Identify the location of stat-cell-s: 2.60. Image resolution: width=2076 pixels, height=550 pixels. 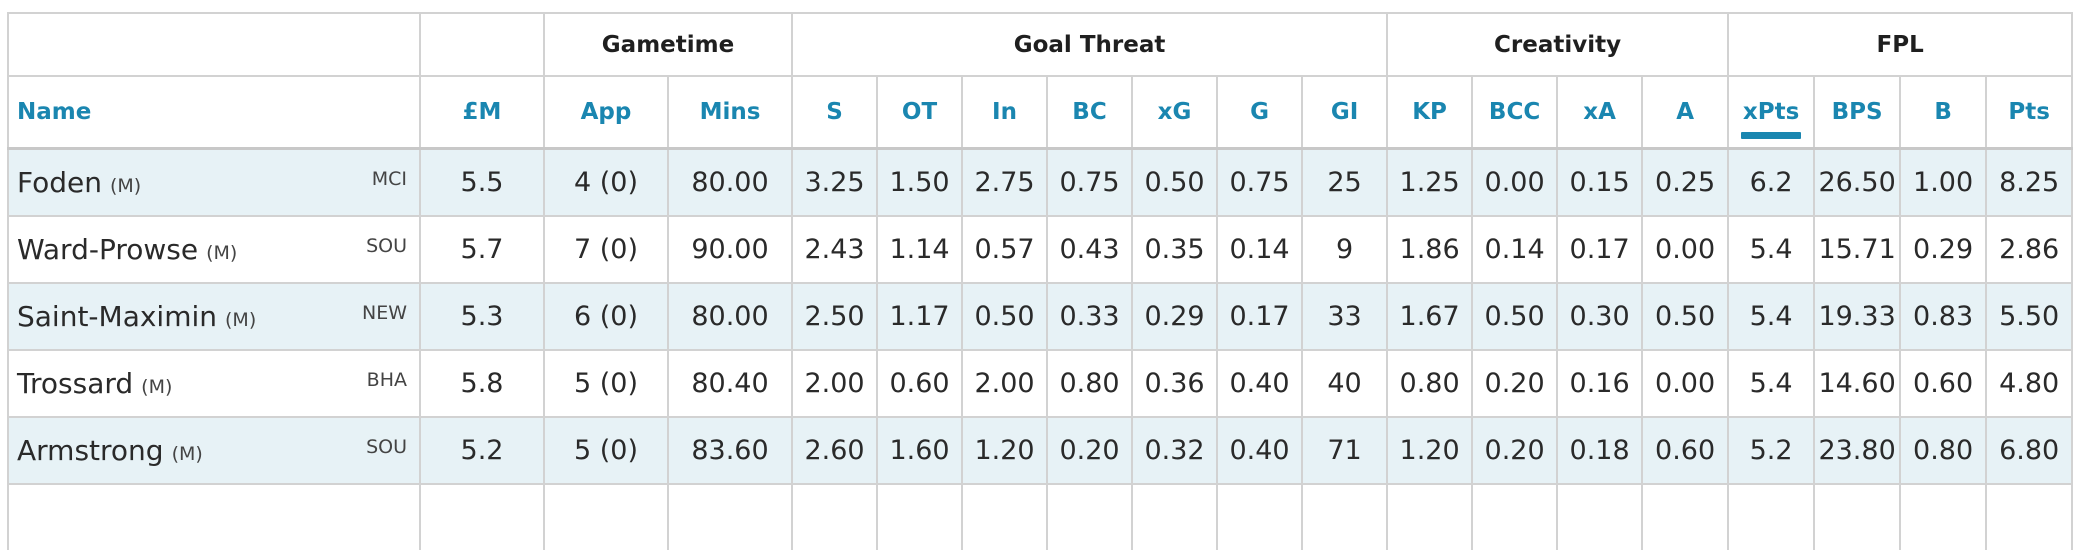
(834, 450).